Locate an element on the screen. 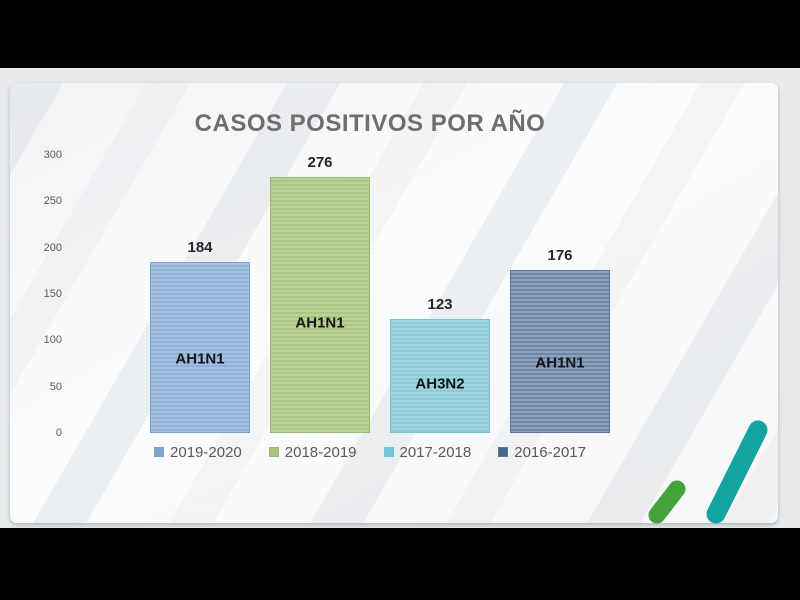 The image size is (800, 600). letterbox-top is located at coordinates (400, 34).